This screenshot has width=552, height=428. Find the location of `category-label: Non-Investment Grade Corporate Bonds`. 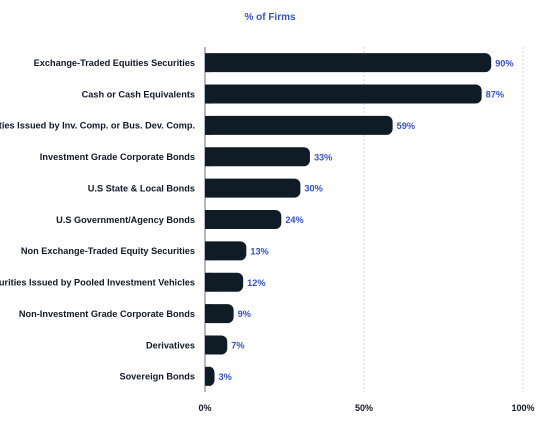

category-label: Non-Investment Grade Corporate Bonds is located at coordinates (107, 314).